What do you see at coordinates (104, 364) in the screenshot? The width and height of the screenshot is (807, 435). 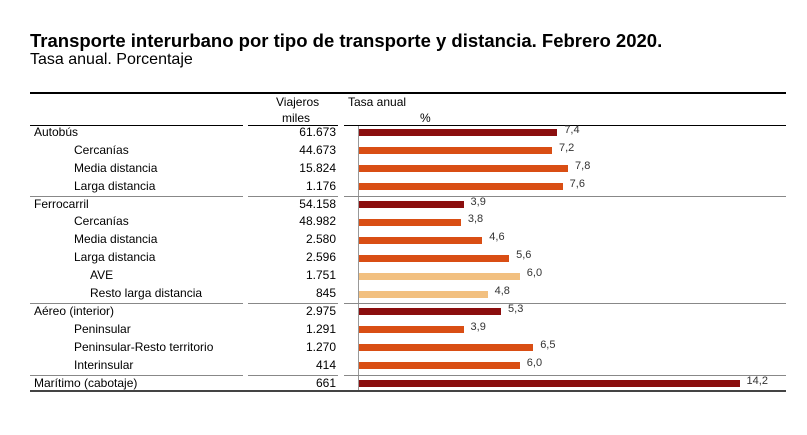 I see `row-label: Interinsular` at bounding box center [104, 364].